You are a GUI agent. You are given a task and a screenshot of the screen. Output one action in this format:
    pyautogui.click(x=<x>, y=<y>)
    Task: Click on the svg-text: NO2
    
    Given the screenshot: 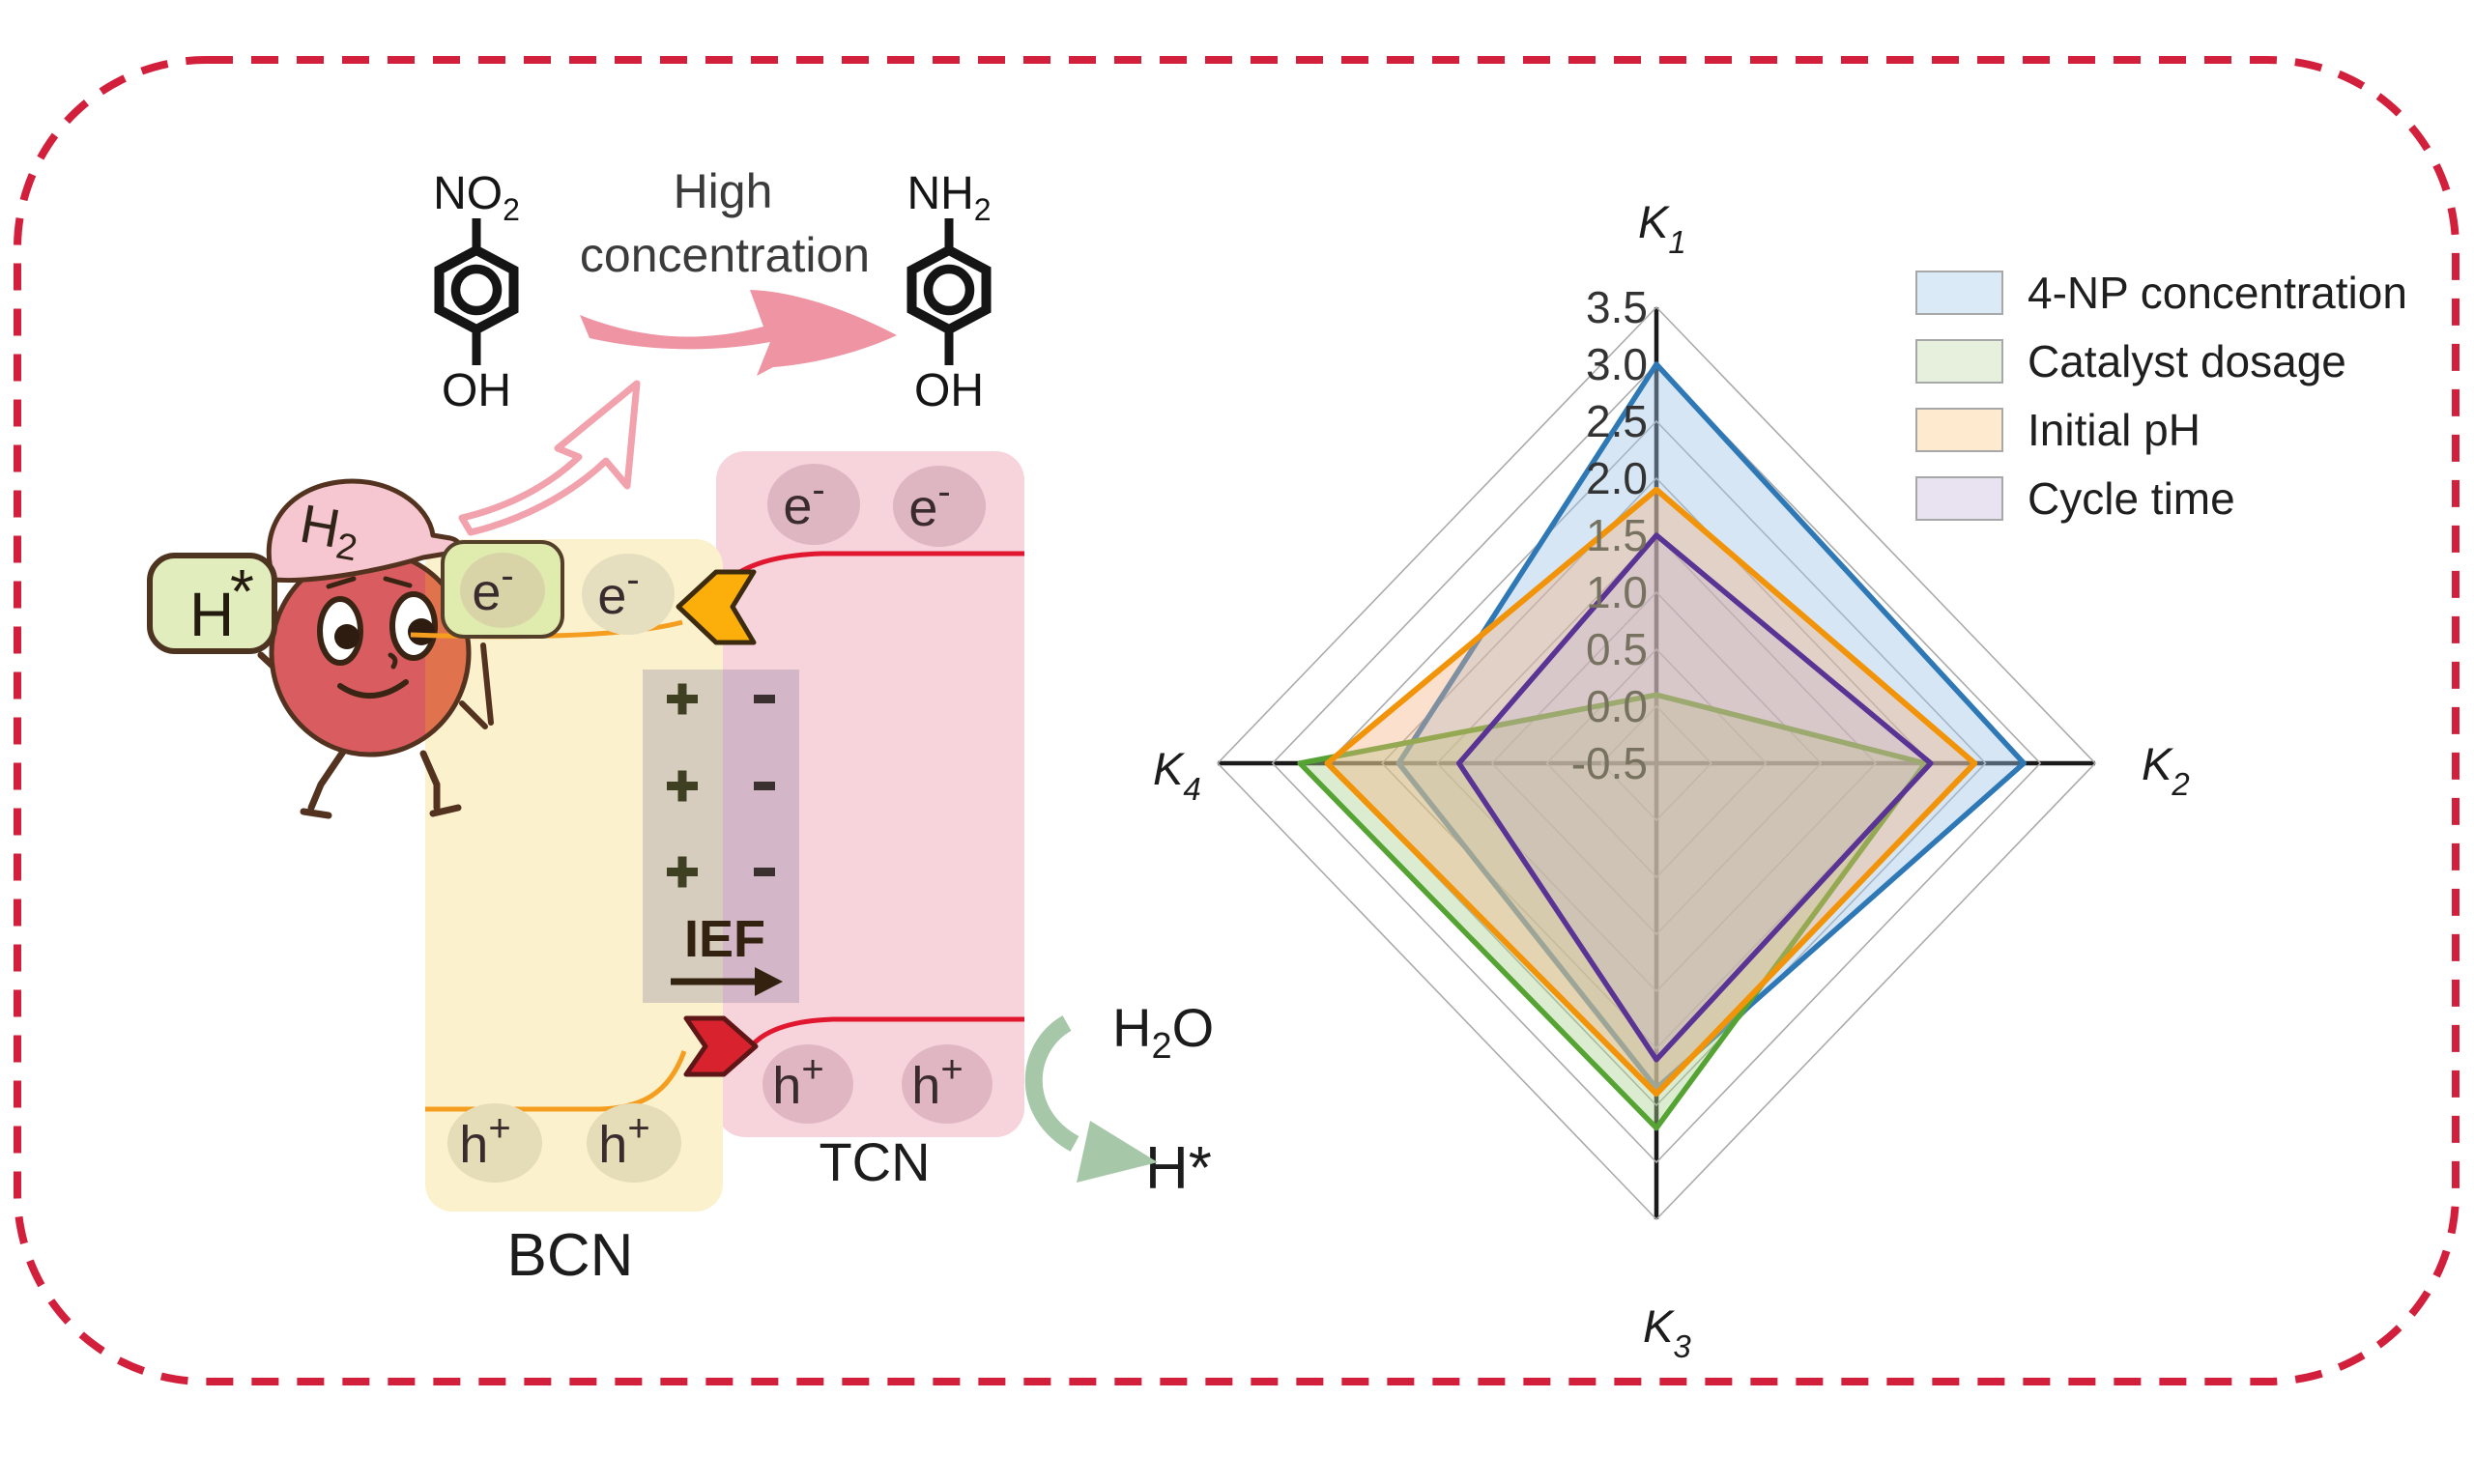 What is the action you would take?
    pyautogui.click(x=477, y=198)
    